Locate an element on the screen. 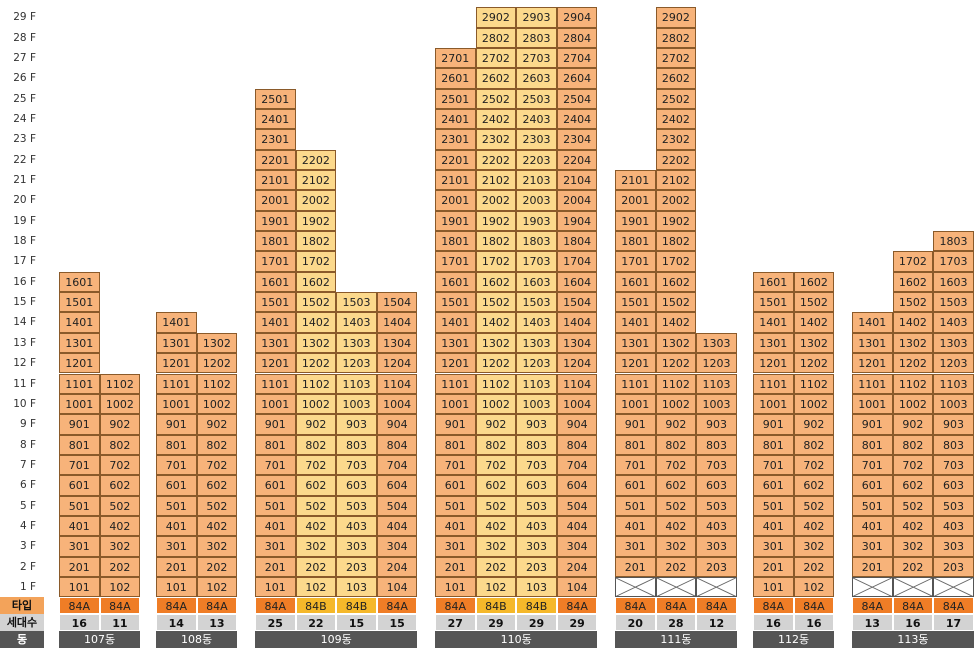  unit-cell: 502 is located at coordinates (120, 505).